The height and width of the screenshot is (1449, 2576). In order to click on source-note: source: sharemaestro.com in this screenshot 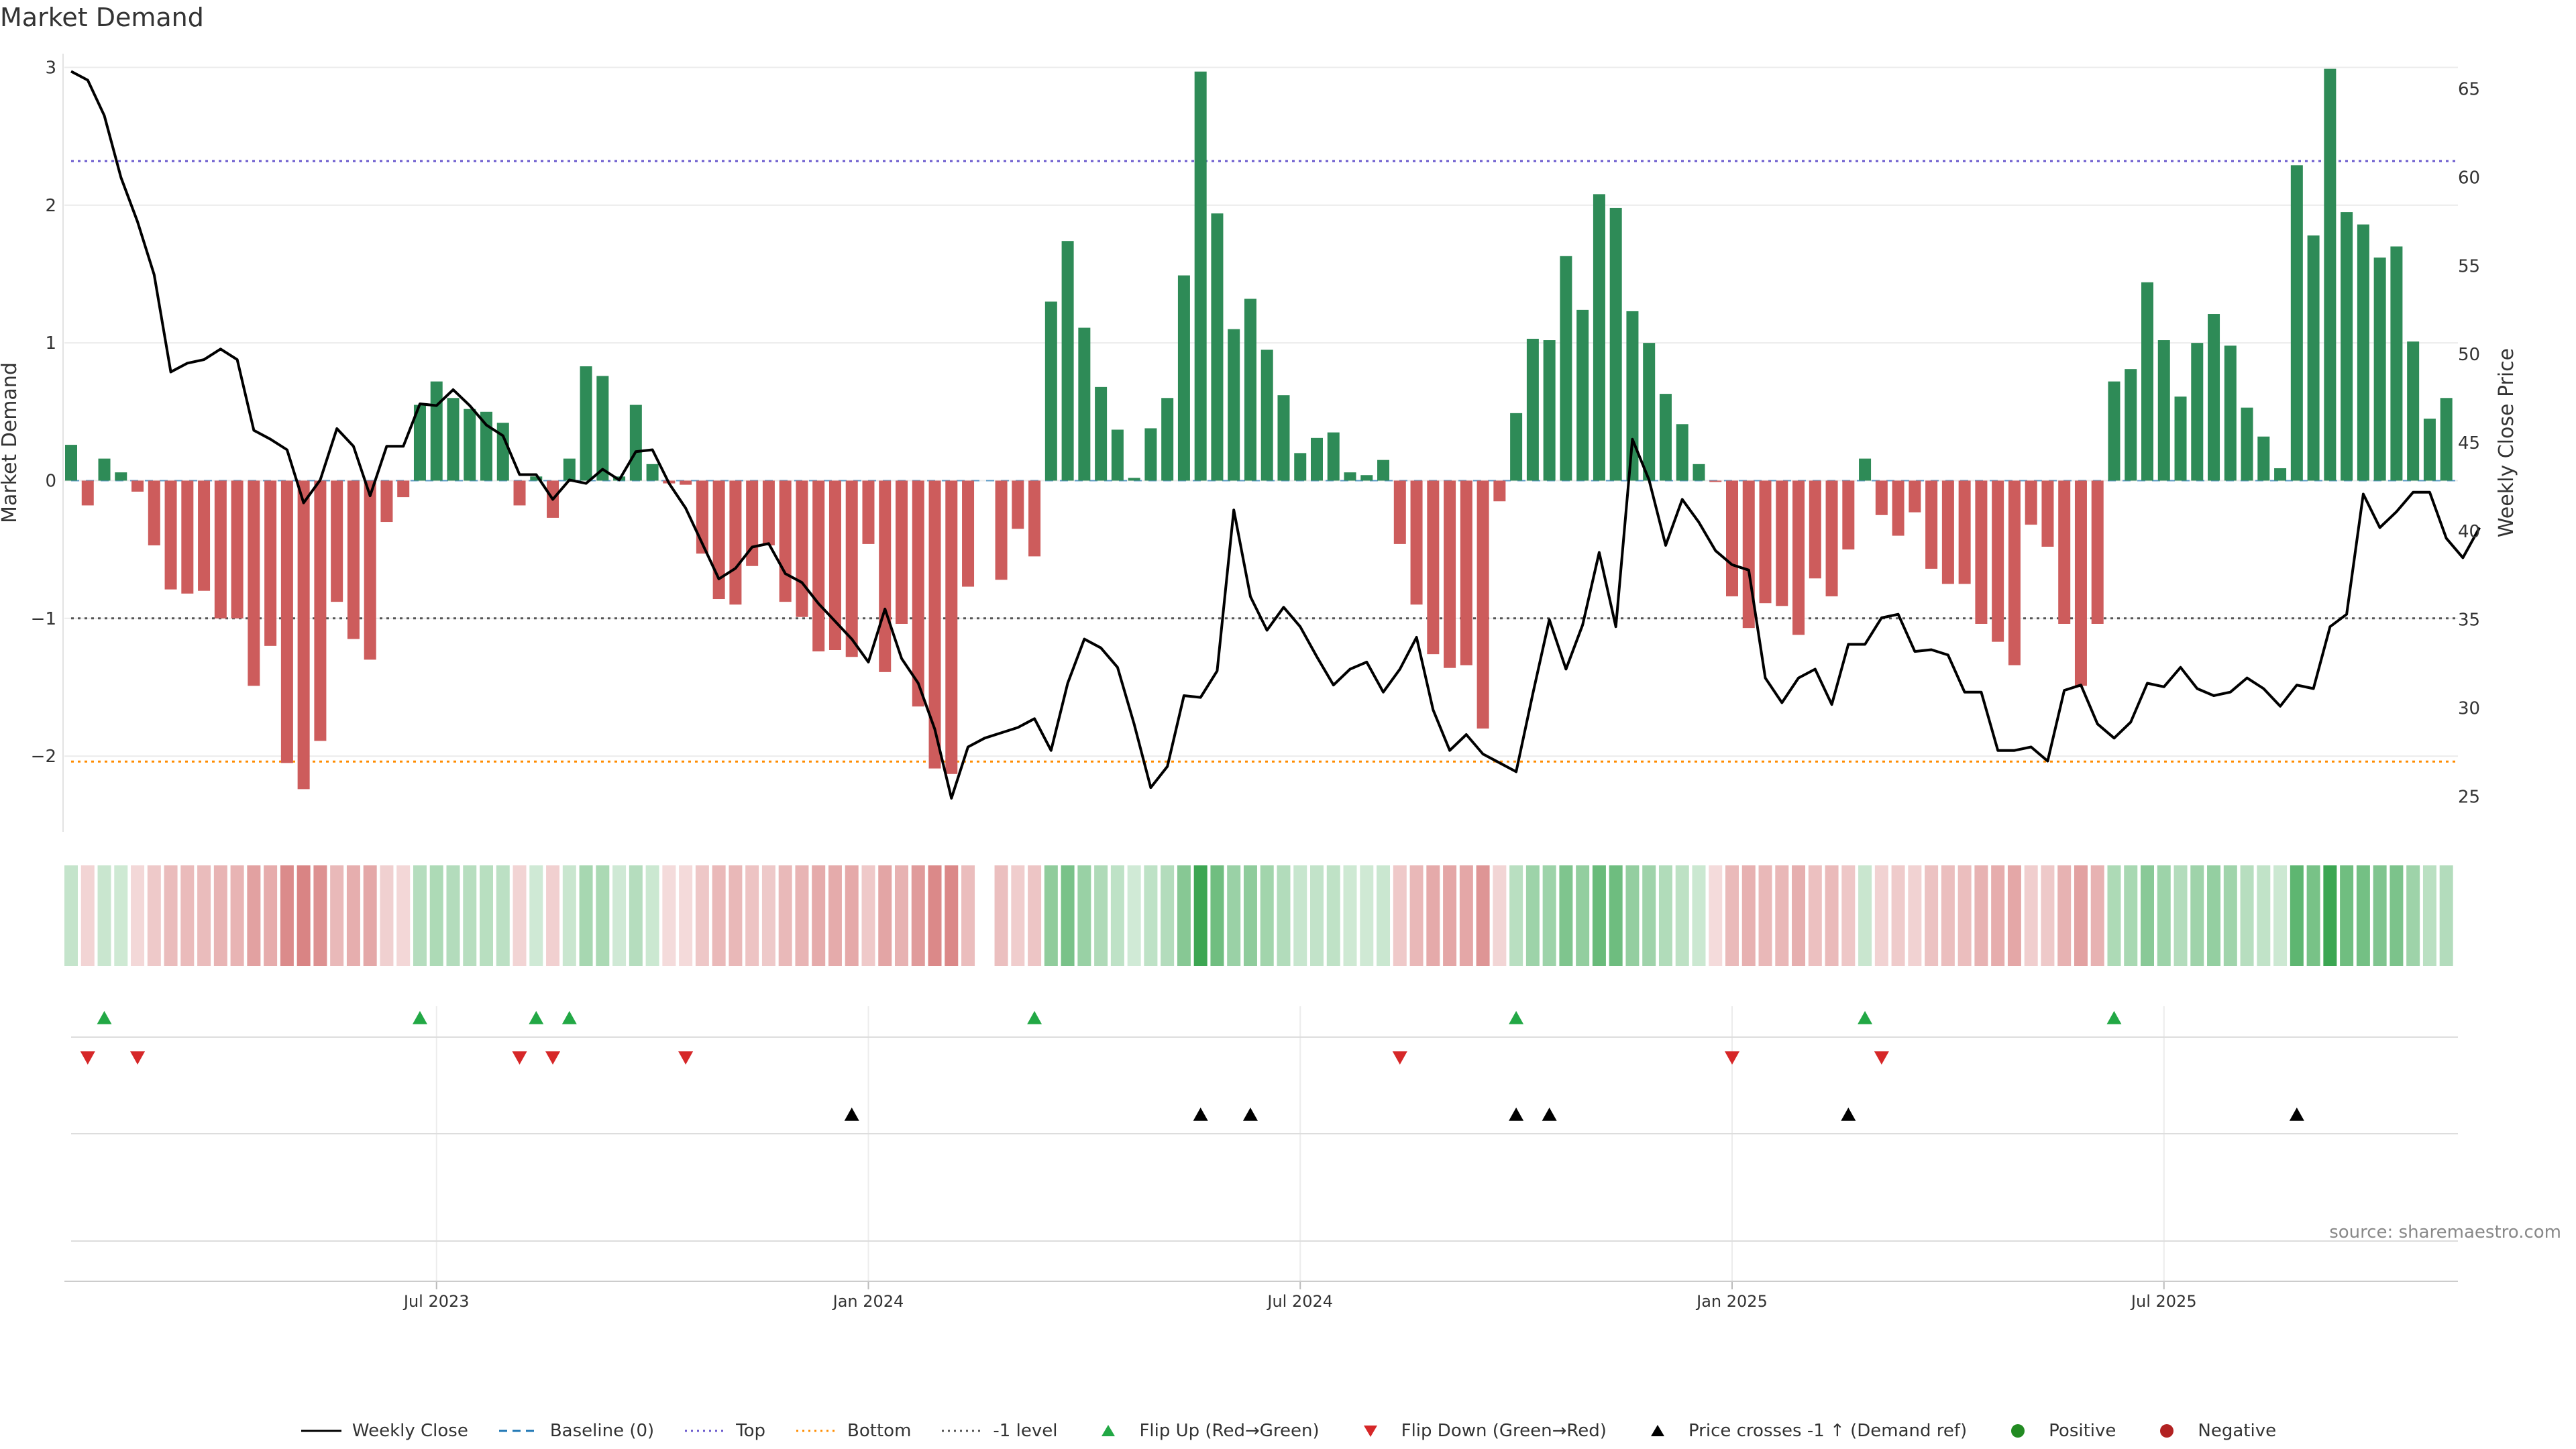, I will do `click(2445, 1232)`.